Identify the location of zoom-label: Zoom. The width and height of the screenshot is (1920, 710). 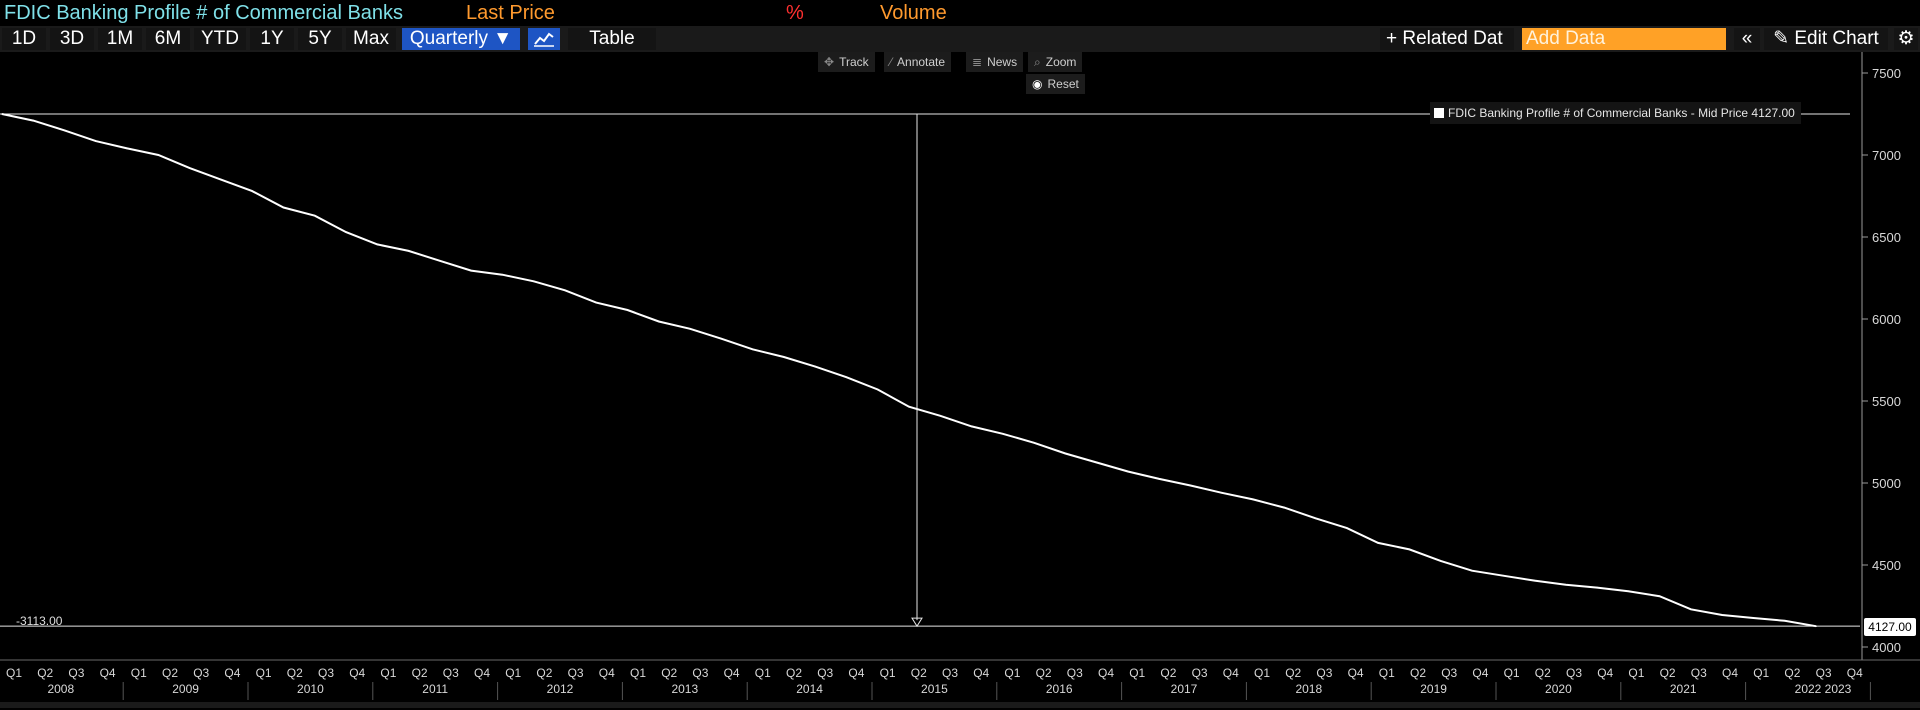
(1061, 62).